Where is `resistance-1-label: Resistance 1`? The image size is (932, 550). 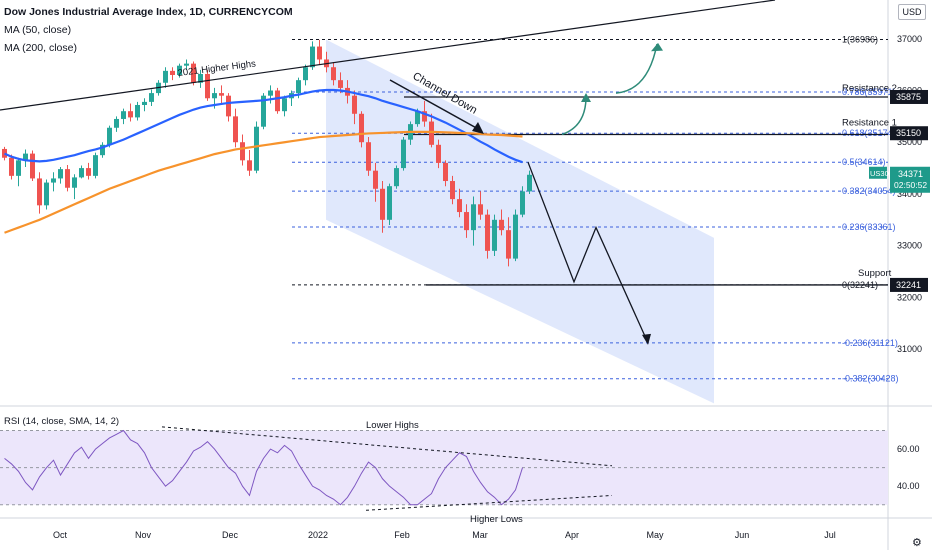
resistance-1-label: Resistance 1 is located at coordinates (869, 122).